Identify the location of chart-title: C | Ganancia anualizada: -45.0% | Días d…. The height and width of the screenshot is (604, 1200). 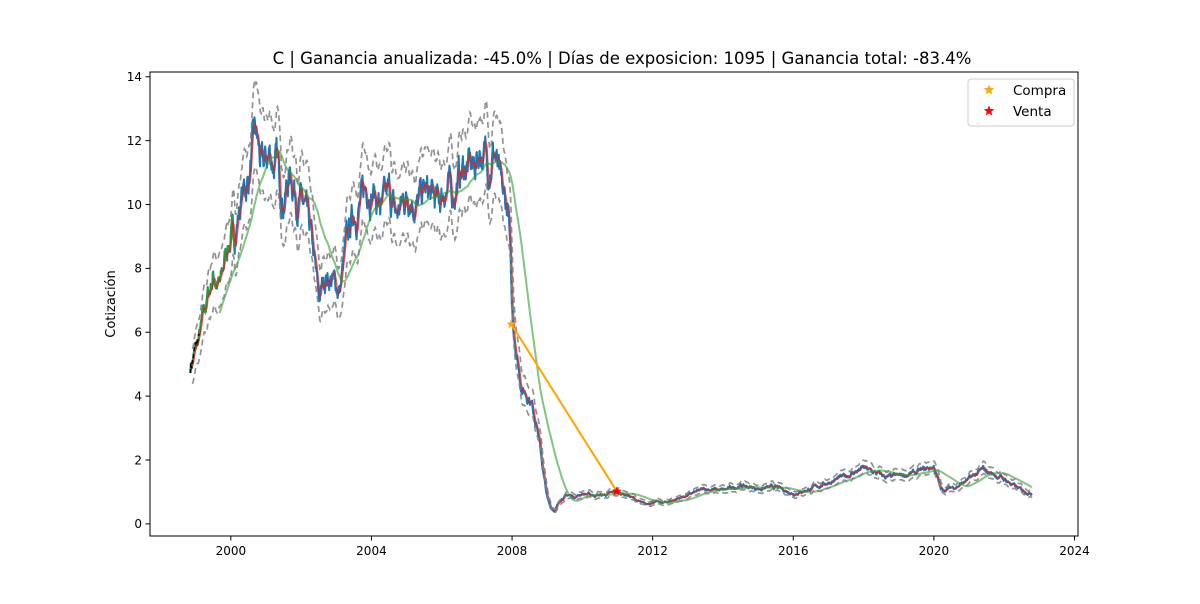
(622, 58).